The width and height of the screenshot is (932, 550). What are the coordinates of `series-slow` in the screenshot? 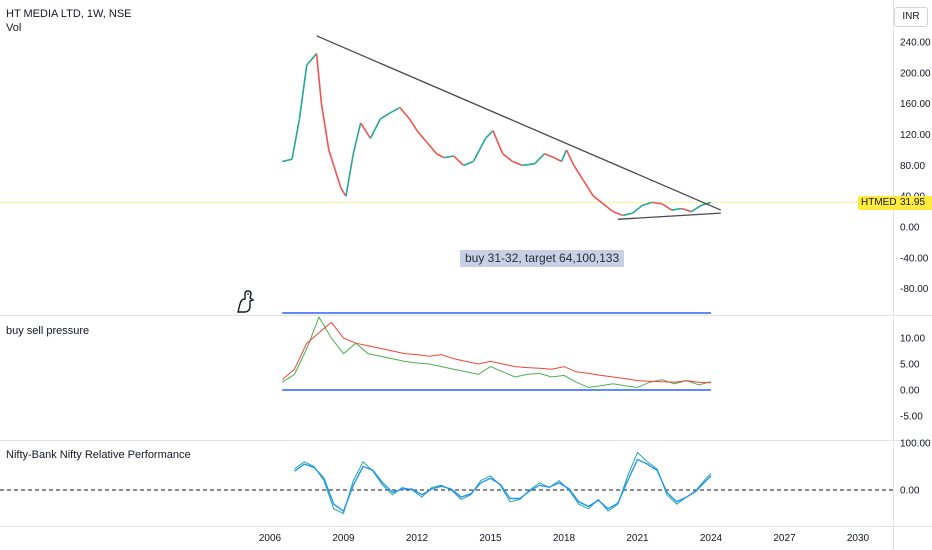 It's located at (503, 485).